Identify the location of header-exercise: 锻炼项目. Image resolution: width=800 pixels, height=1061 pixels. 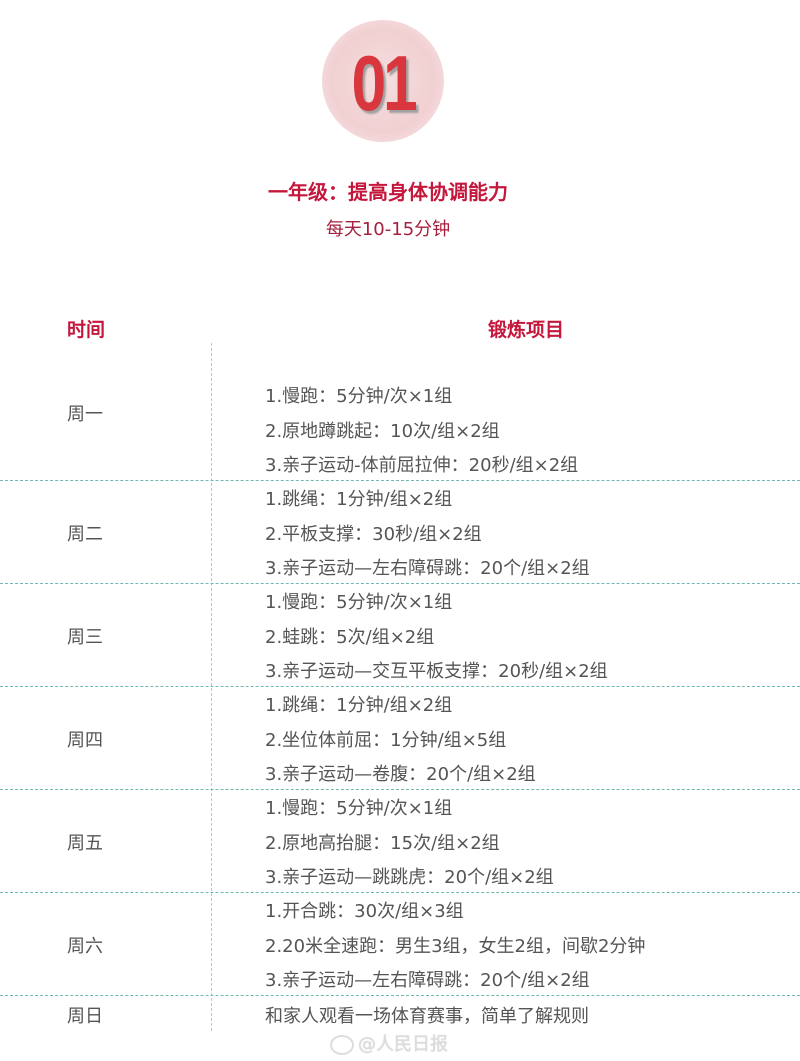
(526, 330).